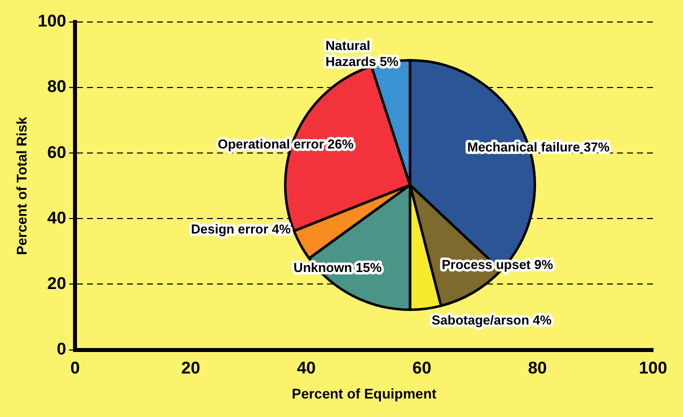 The height and width of the screenshot is (417, 683). I want to click on data-label: 26%, so click(341, 144).